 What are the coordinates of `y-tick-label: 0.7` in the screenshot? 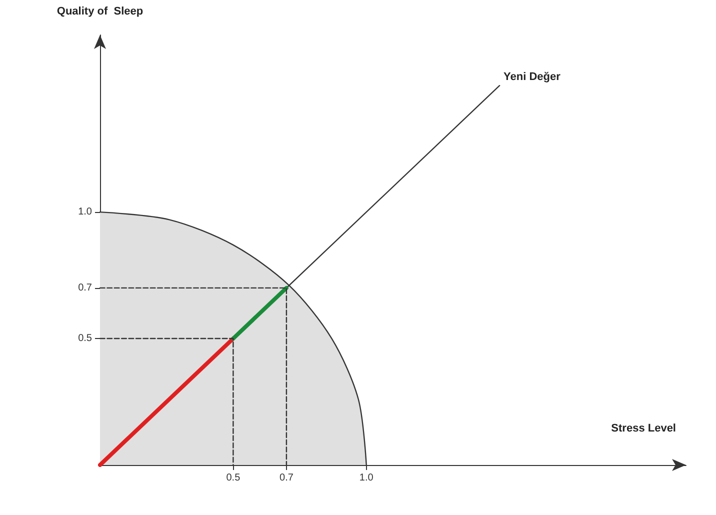 It's located at (85, 288).